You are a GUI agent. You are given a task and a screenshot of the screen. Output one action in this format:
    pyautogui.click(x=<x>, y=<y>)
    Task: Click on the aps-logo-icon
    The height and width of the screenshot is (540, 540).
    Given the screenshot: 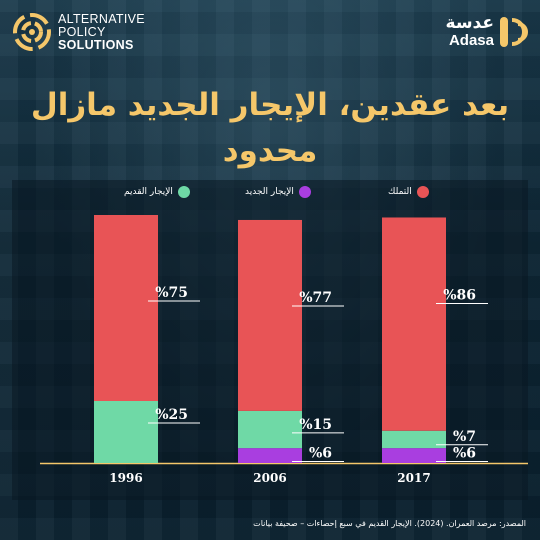 What is the action you would take?
    pyautogui.click(x=32, y=32)
    